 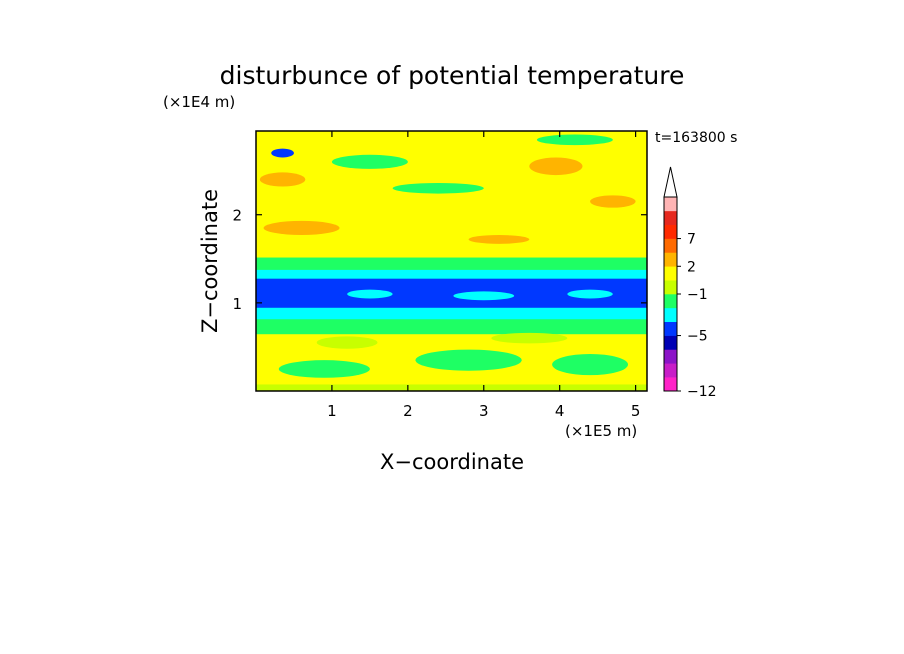 What do you see at coordinates (560, 411) in the screenshot?
I see `x-tick-label: 4` at bounding box center [560, 411].